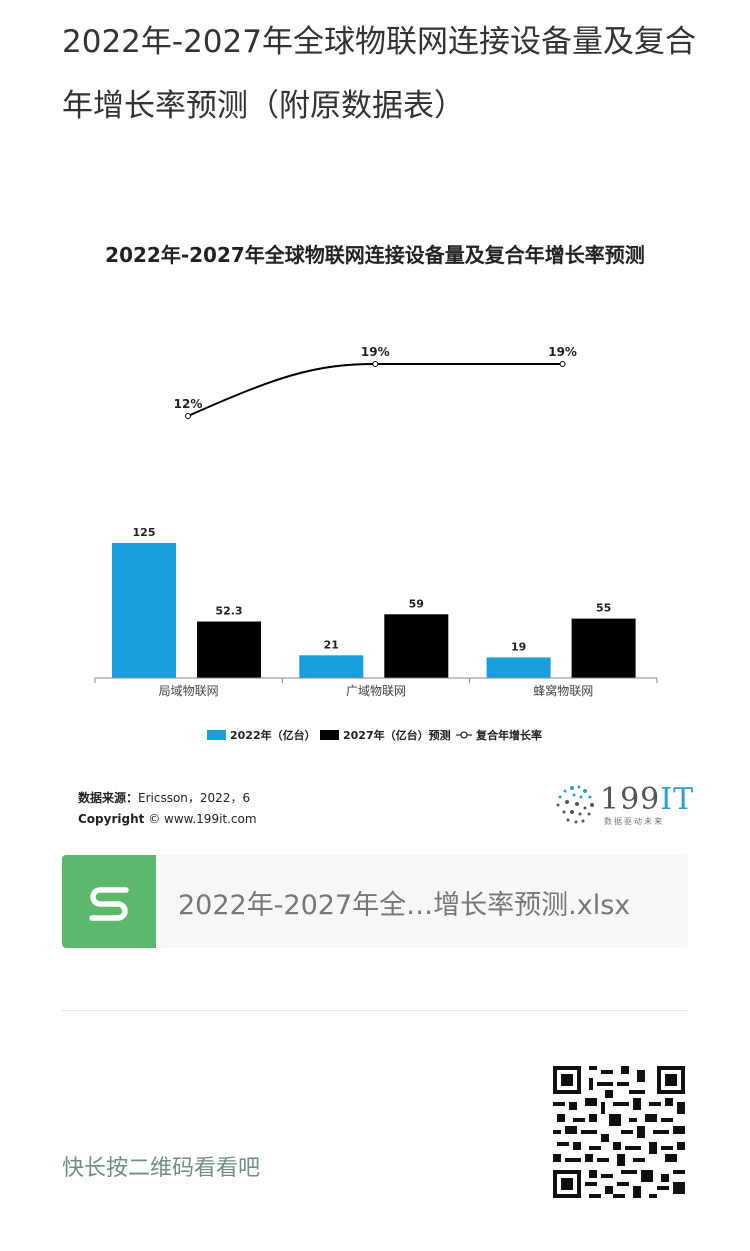 This screenshot has width=750, height=1251. I want to click on growth-rate-line, so click(375, 390).